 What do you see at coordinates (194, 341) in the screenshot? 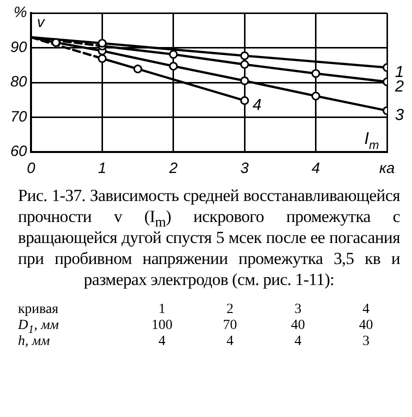
I see `text: h, мм 4 4 4 3` at bounding box center [194, 341].